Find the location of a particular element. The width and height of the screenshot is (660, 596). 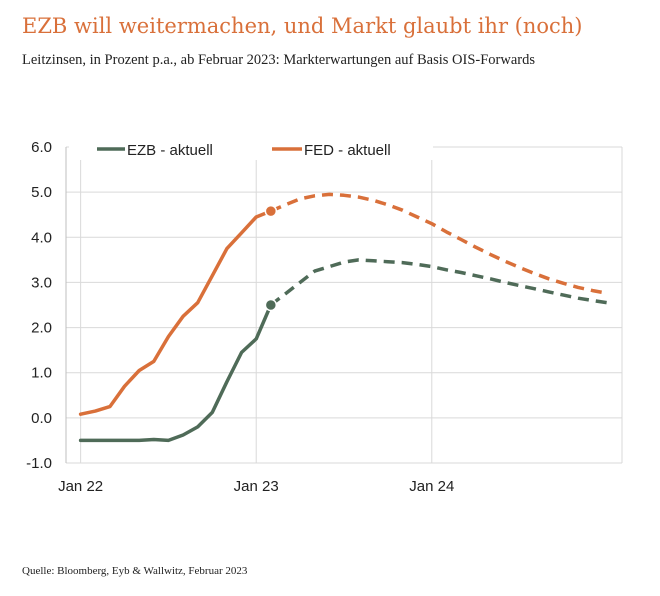

y-tick-label: 5.0 is located at coordinates (41, 192).